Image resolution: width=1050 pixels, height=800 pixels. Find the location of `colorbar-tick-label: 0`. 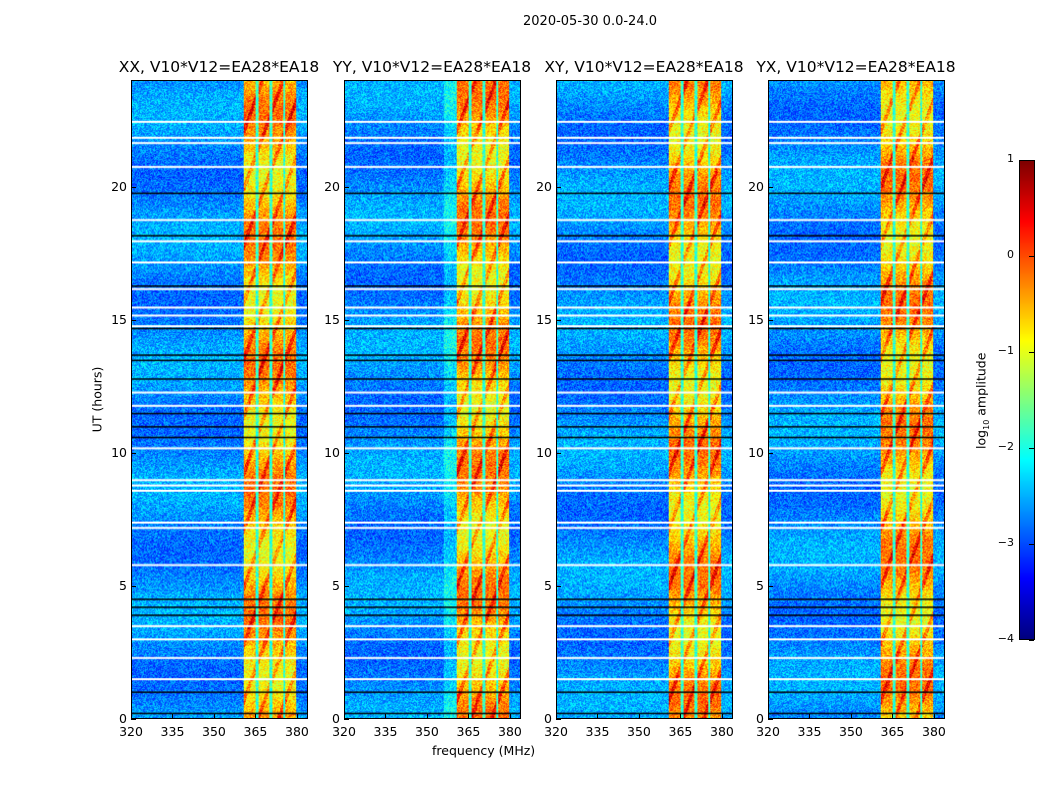

colorbar-tick-label: 0 is located at coordinates (1010, 254).